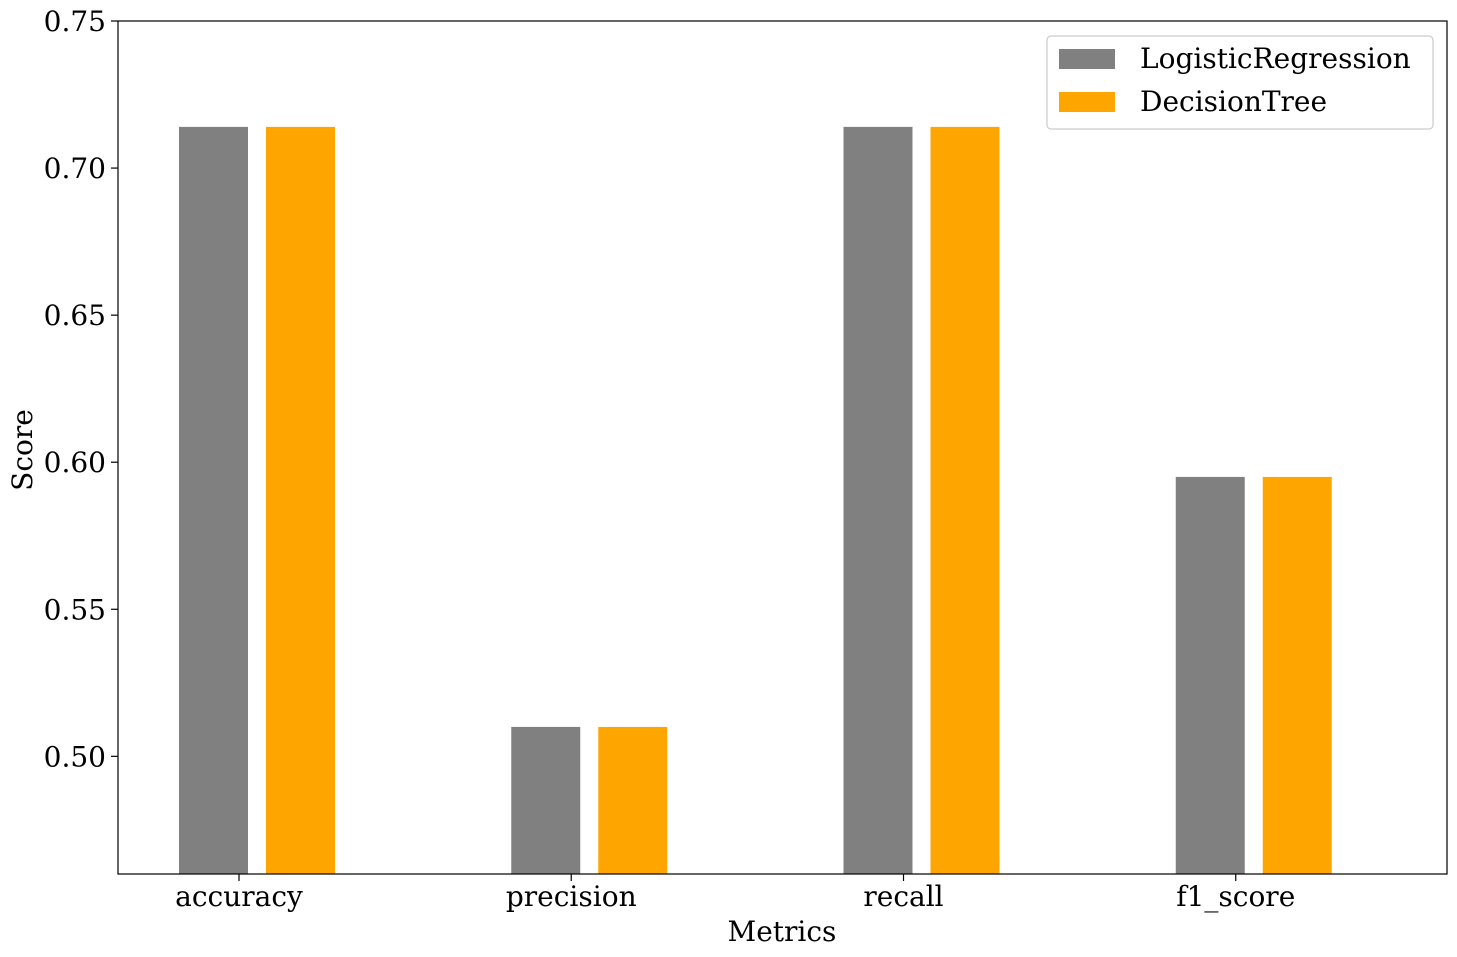 This screenshot has height=957, width=1457. Describe the element at coordinates (75, 21) in the screenshot. I see `y-tick-label: 0.75` at that location.